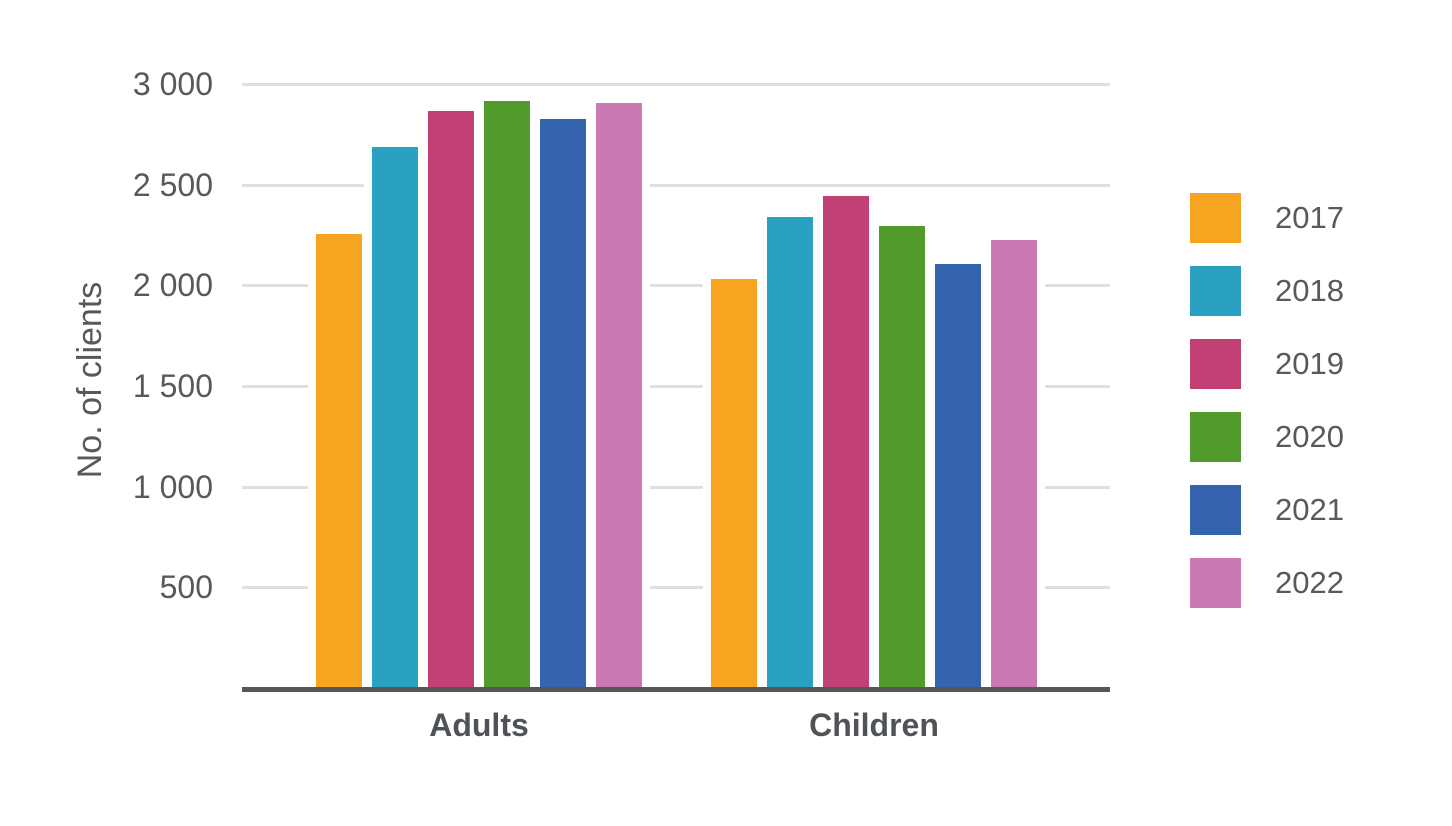 The image size is (1452, 826). Describe the element at coordinates (874, 725) in the screenshot. I see `x-category-label-children: Children` at that location.